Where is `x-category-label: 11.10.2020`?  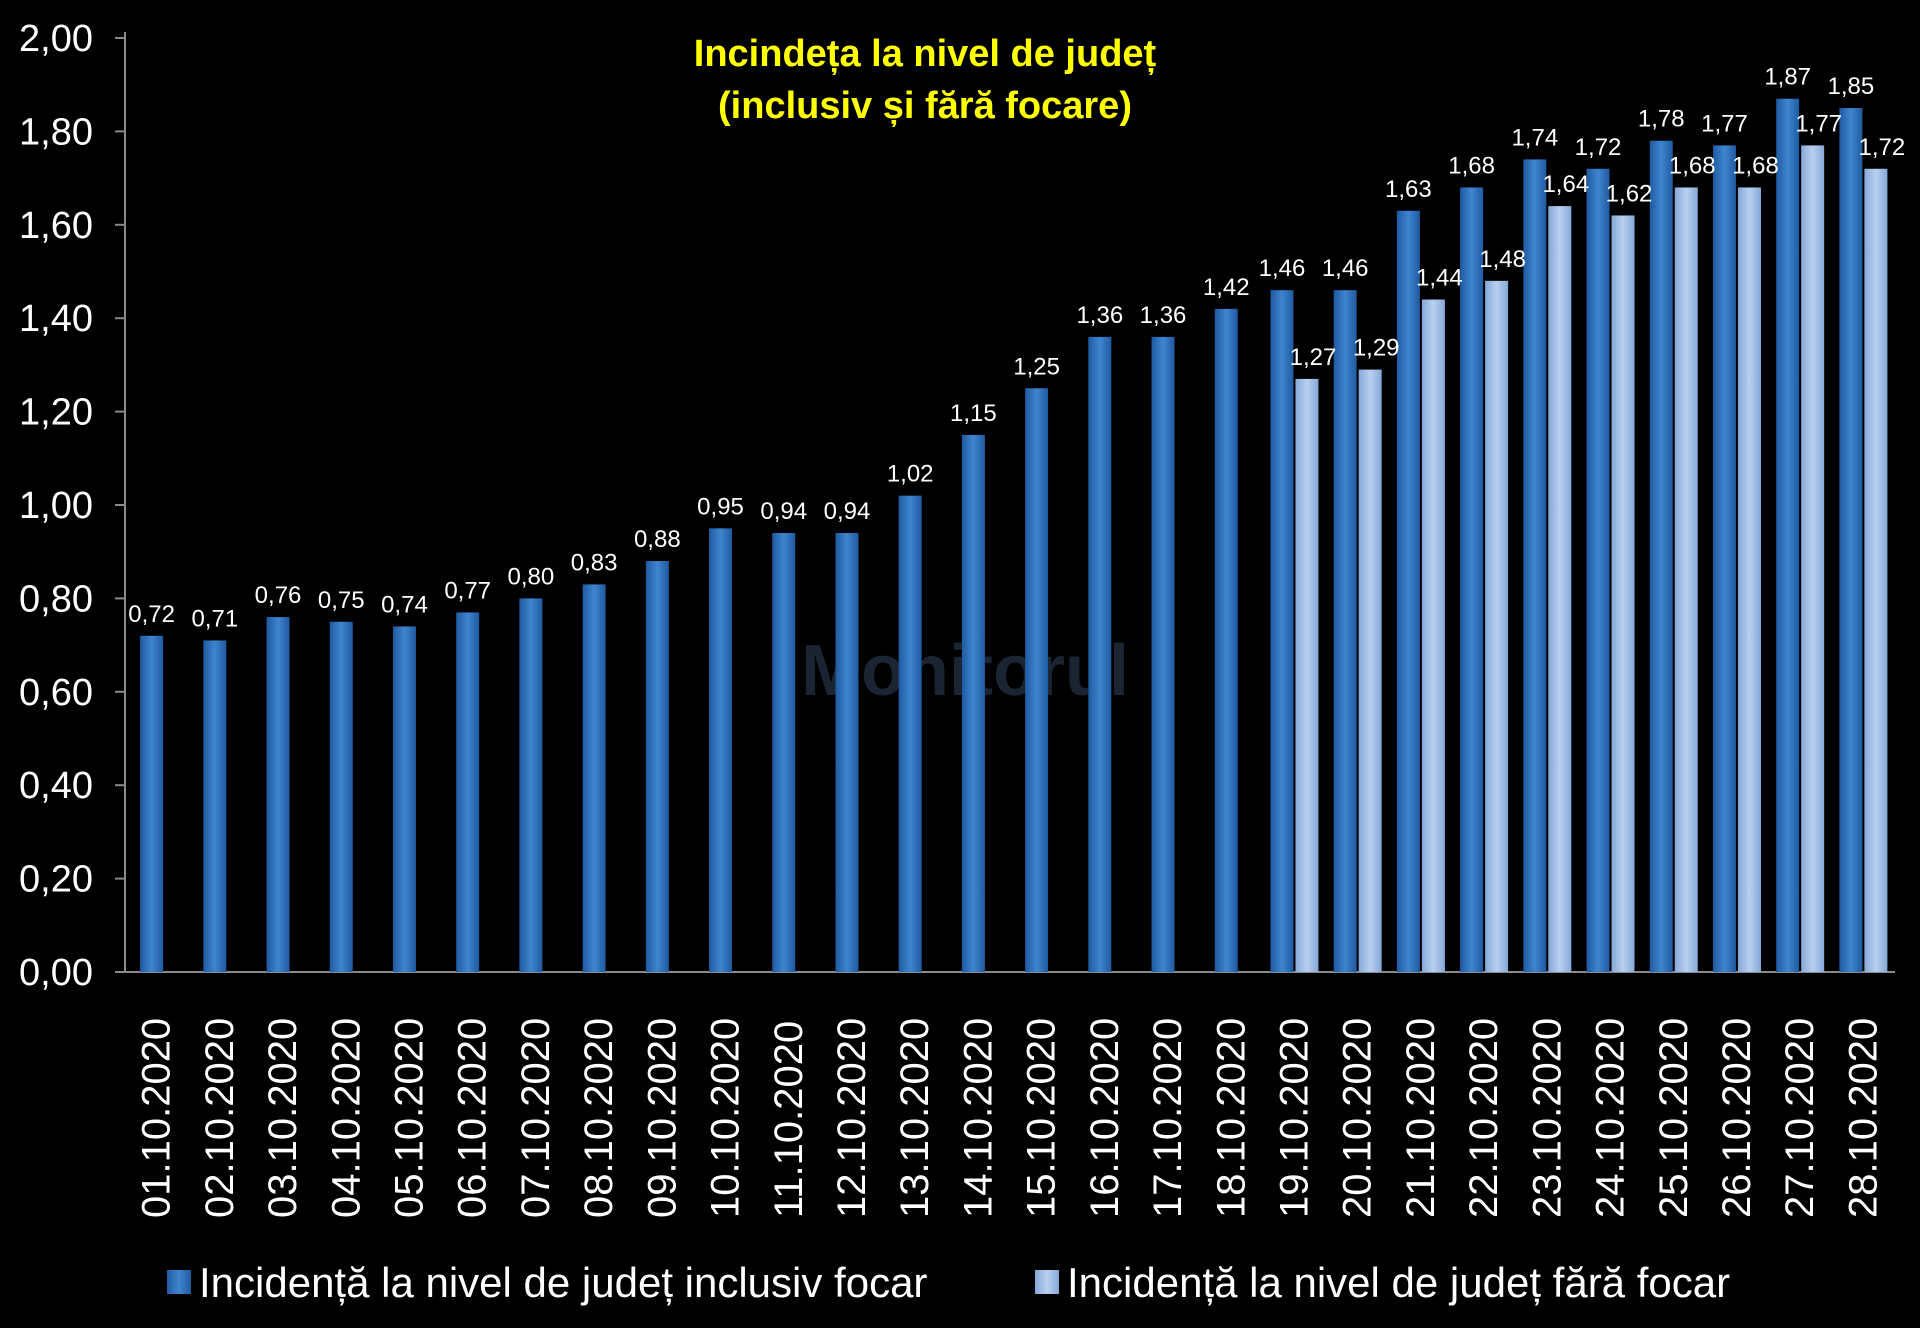 x-category-label: 11.10.2020 is located at coordinates (789, 1119).